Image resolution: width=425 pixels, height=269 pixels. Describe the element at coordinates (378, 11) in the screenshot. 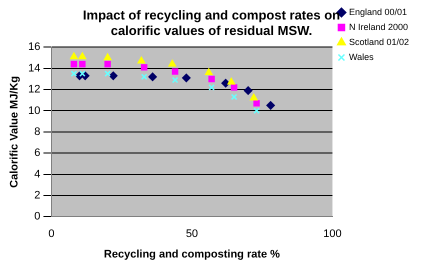

I see `legend-label: England 00/01` at that location.